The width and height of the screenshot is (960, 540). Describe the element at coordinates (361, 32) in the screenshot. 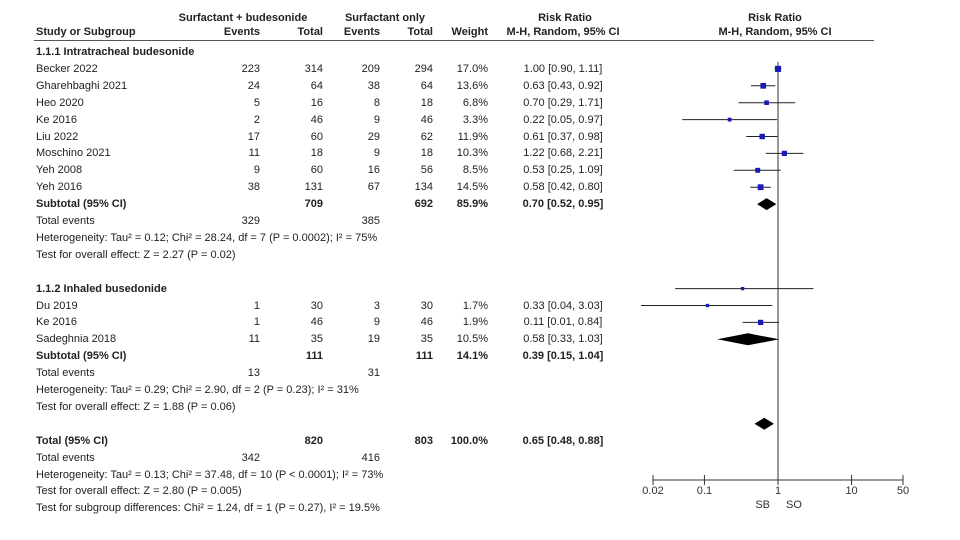

I see `header-events2: Events` at that location.